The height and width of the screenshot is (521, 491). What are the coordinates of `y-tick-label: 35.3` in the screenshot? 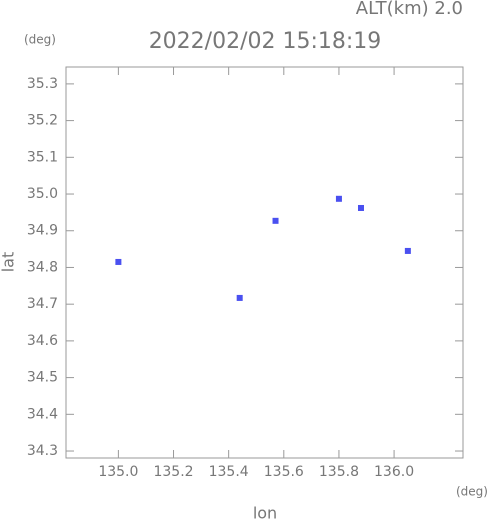 It's located at (42, 84).